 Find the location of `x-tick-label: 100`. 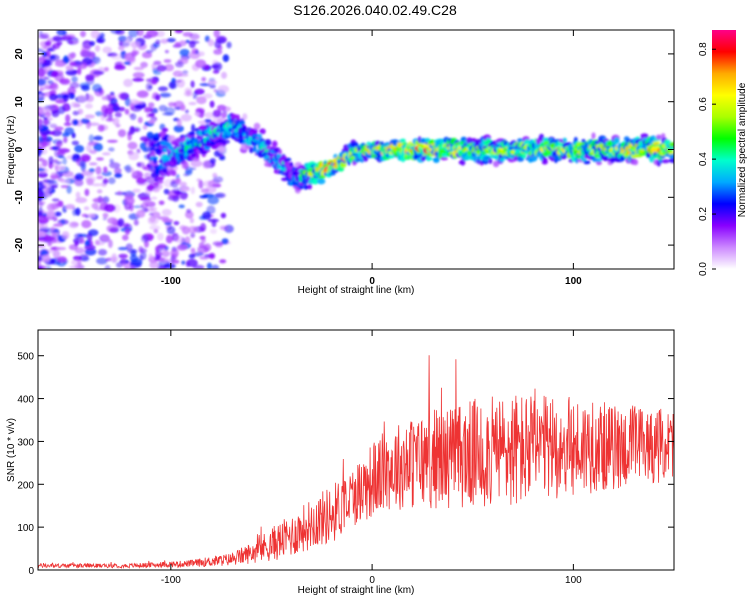

x-tick-label: 100 is located at coordinates (573, 580).